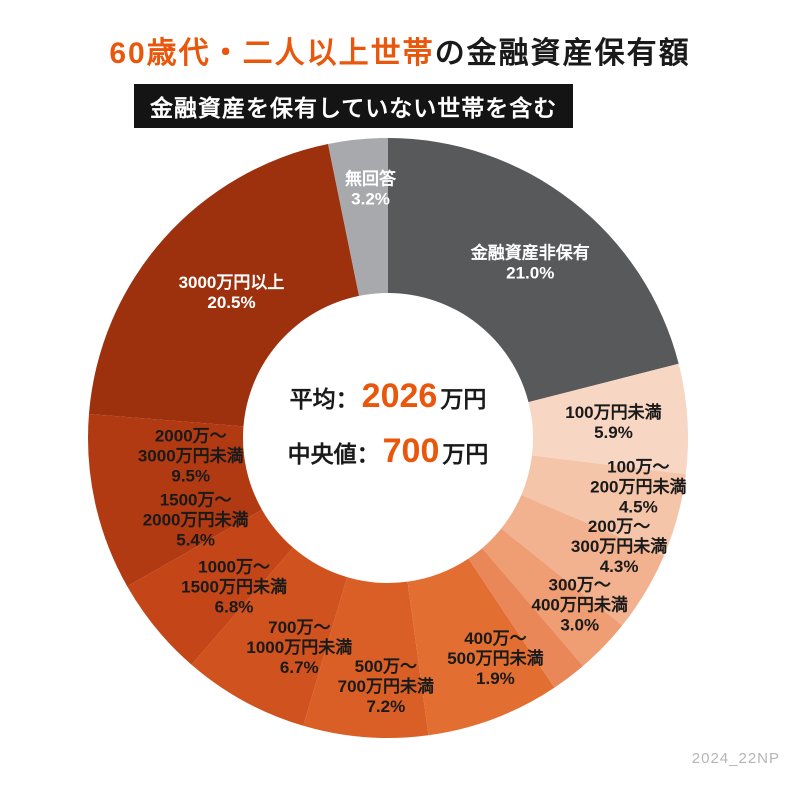 The image size is (800, 800). I want to click on slice-label-12: 3000万円以上 20.5%, so click(232, 292).